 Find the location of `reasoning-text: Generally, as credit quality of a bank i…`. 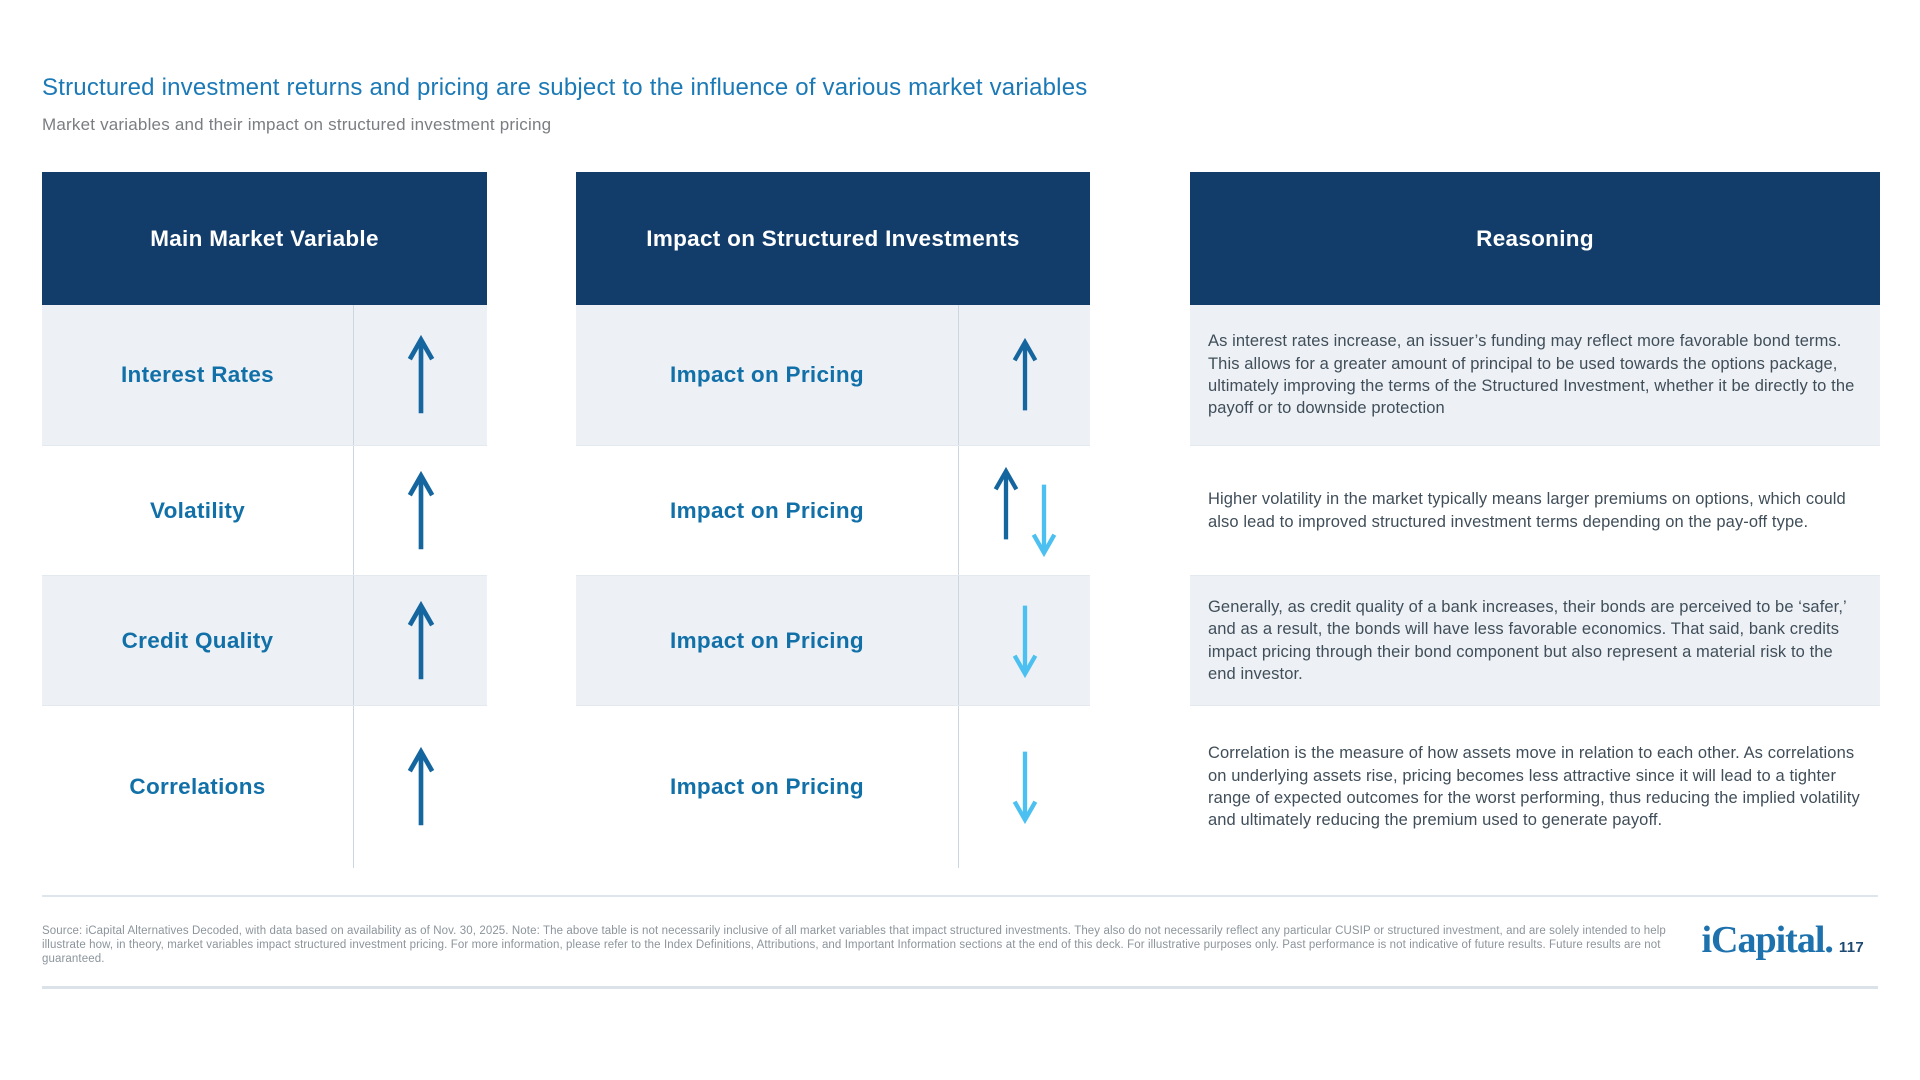

reasoning-text: Generally, as credit quality of a bank i… is located at coordinates (1527, 640).